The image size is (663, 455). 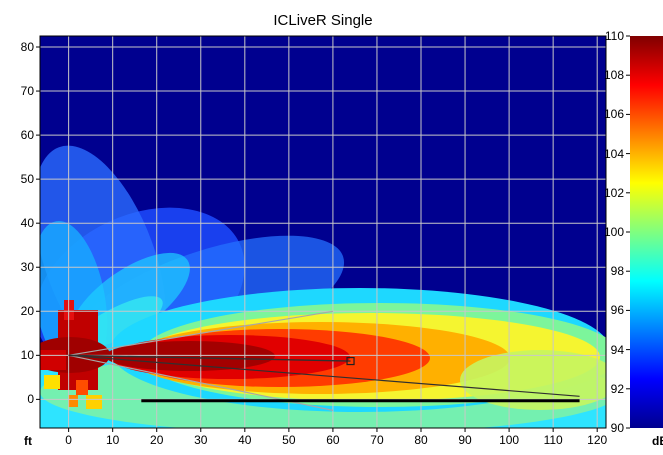 What do you see at coordinates (613, 114) in the screenshot?
I see `colorbar-tick-label: 106` at bounding box center [613, 114].